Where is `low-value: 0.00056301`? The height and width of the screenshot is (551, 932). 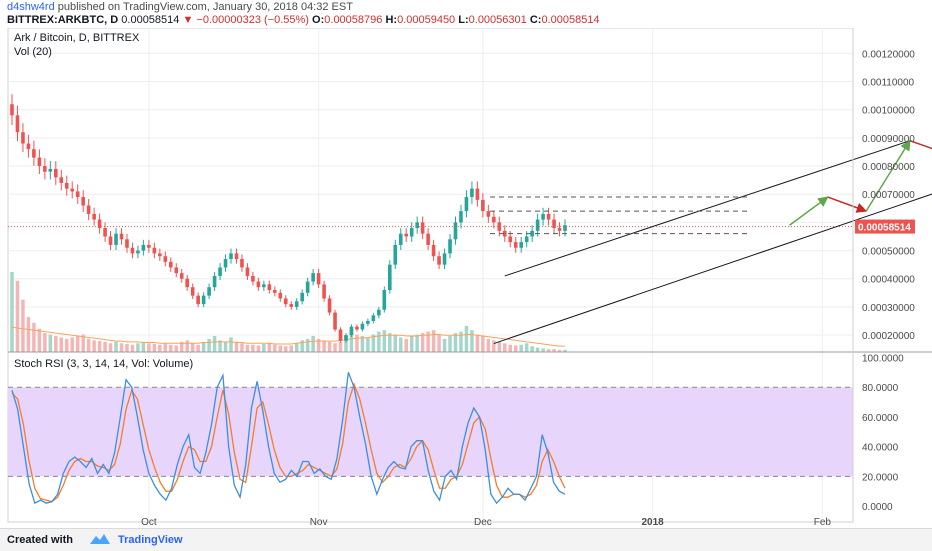 low-value: 0.00056301 is located at coordinates (497, 20).